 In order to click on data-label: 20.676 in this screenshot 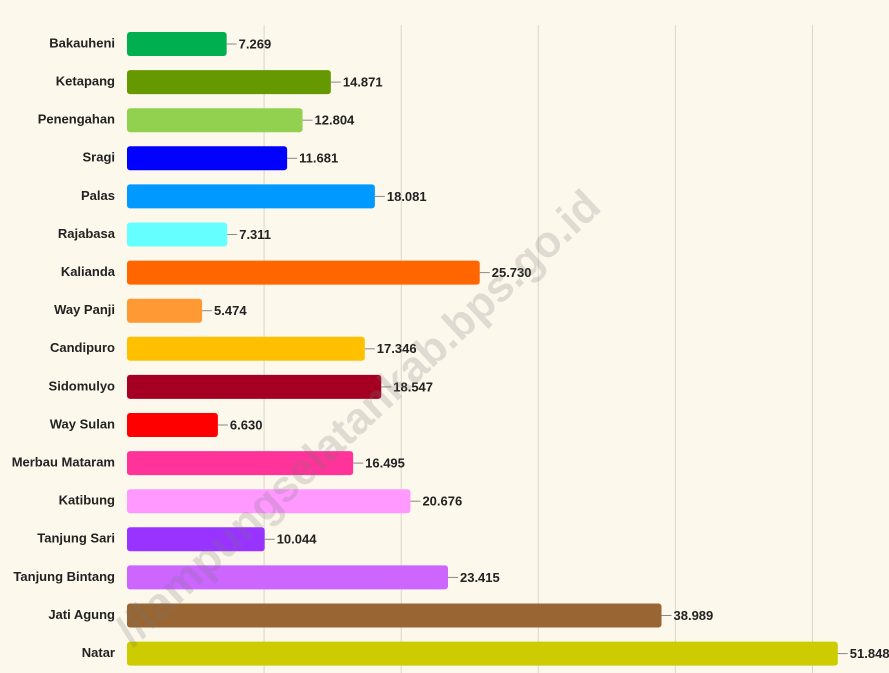, I will do `click(442, 501)`.